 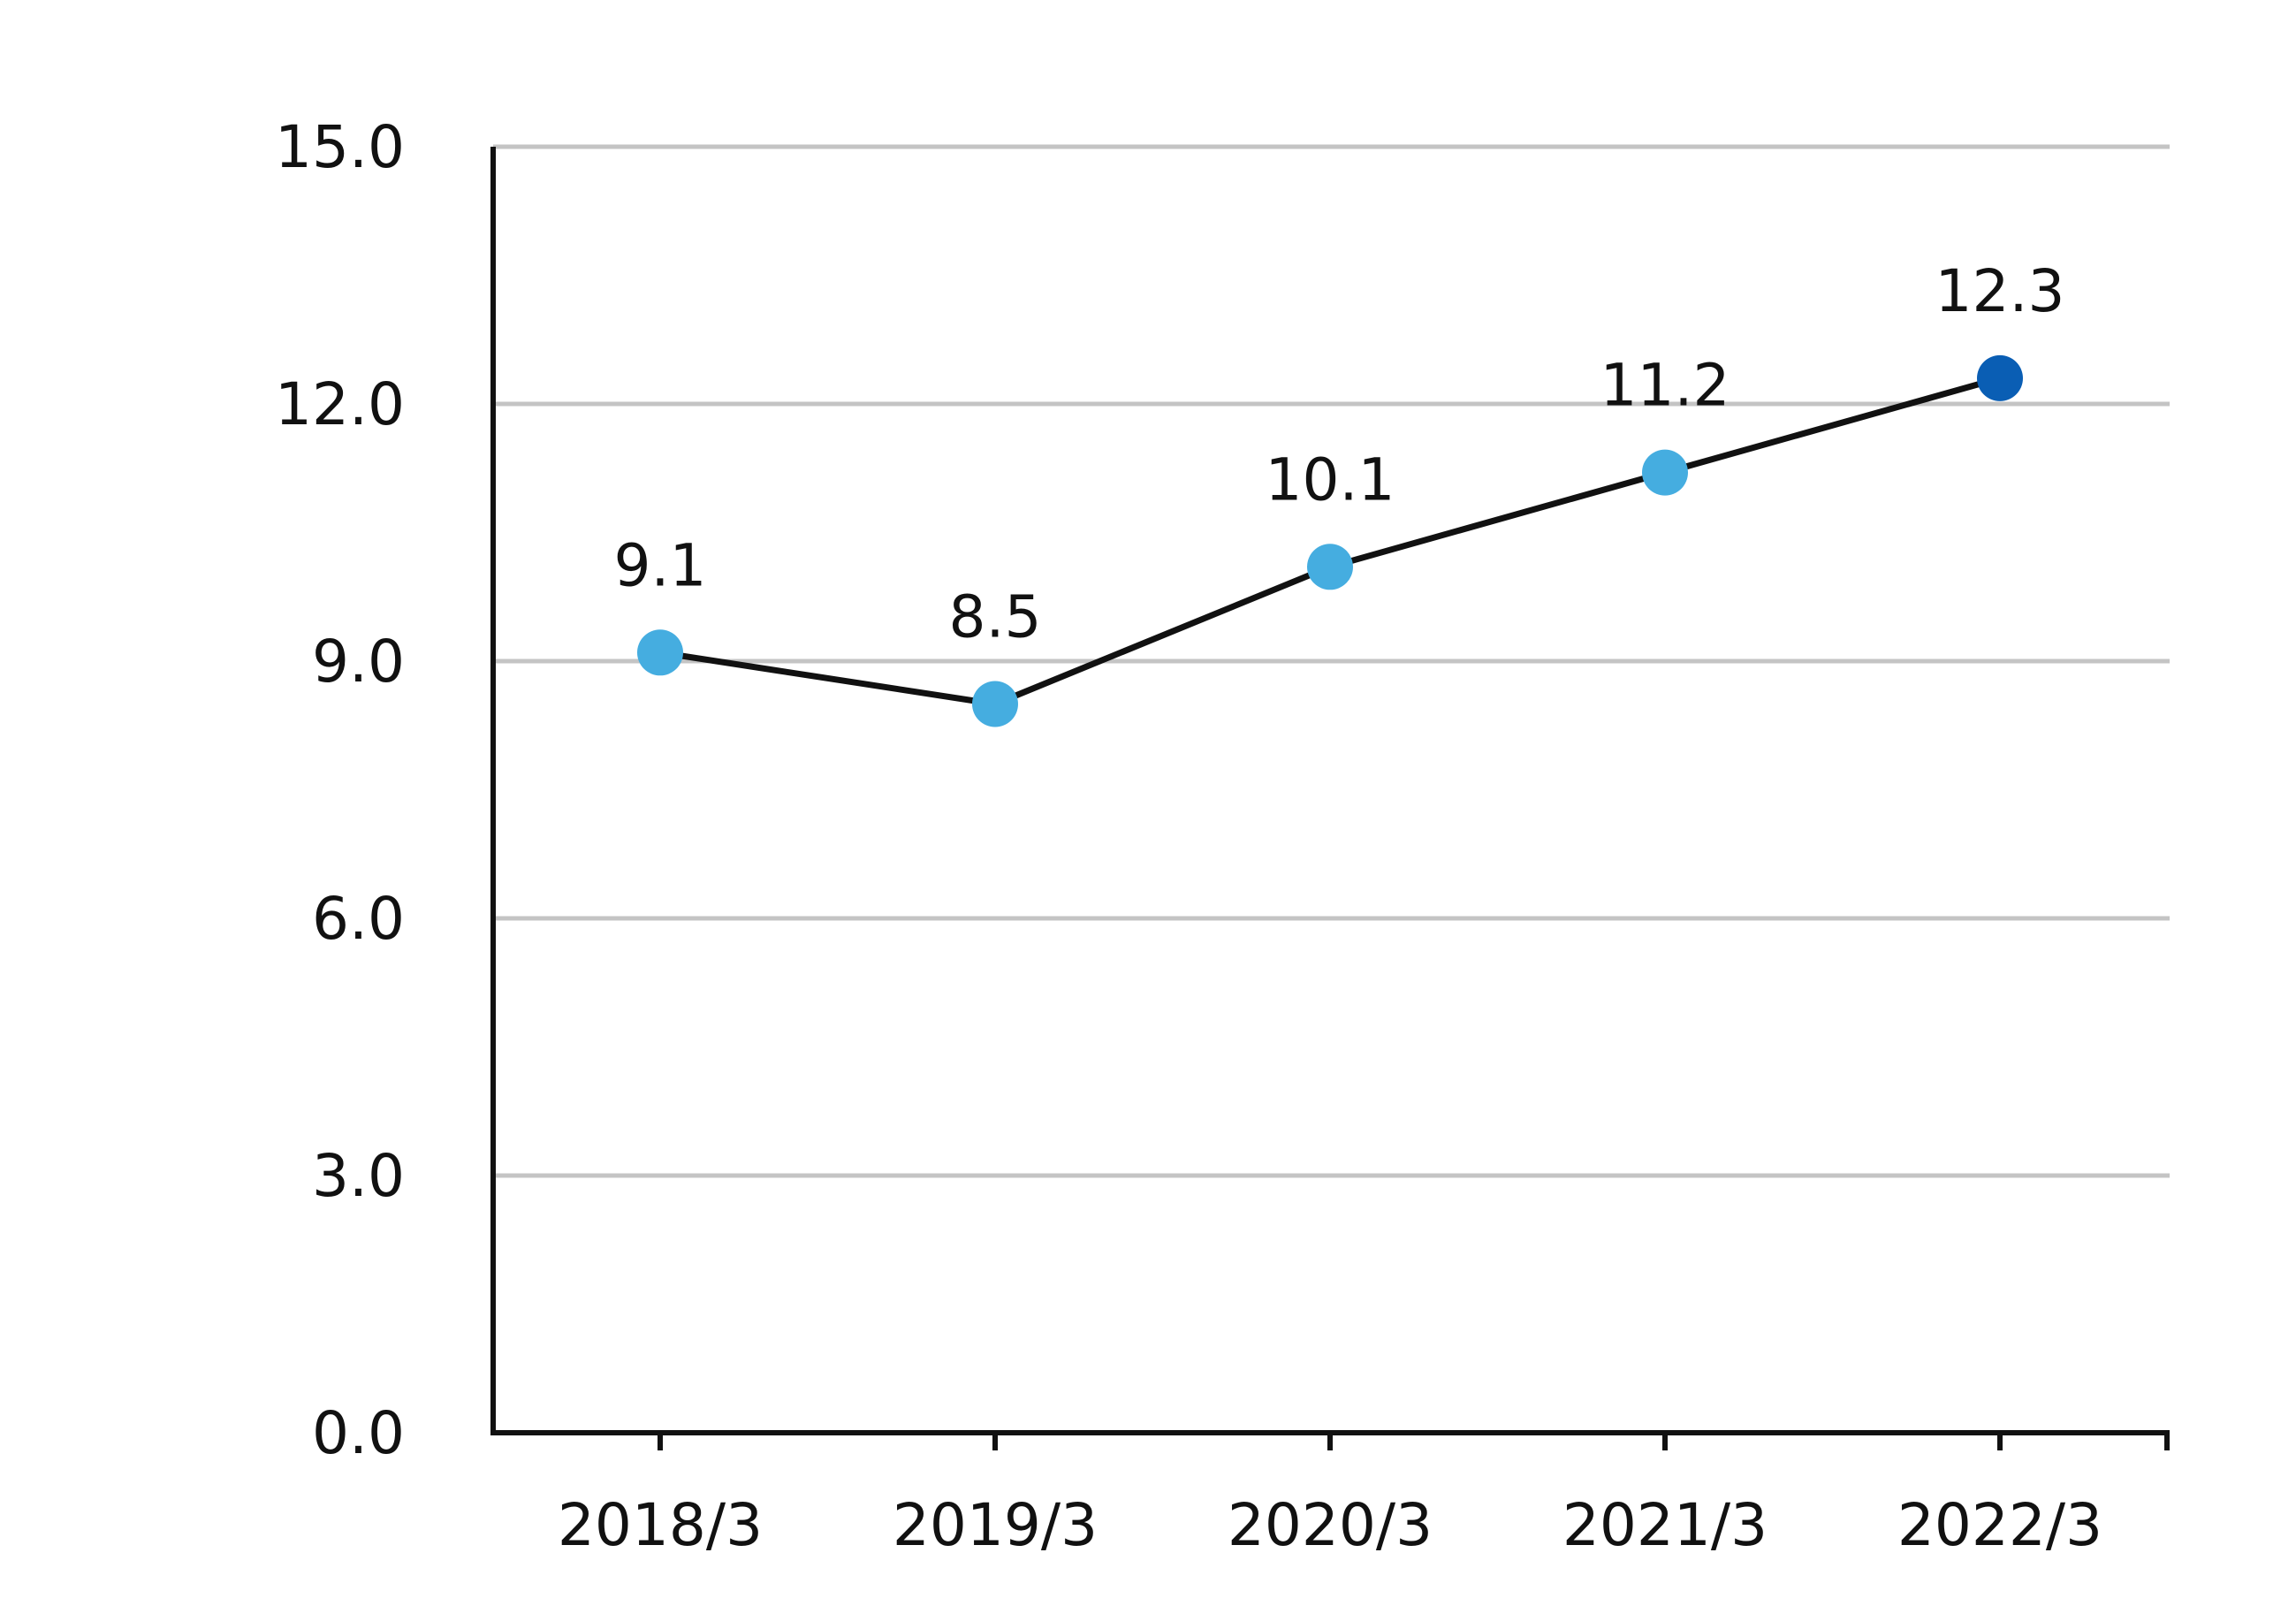 I want to click on data-label: 8.5, so click(x=996, y=617).